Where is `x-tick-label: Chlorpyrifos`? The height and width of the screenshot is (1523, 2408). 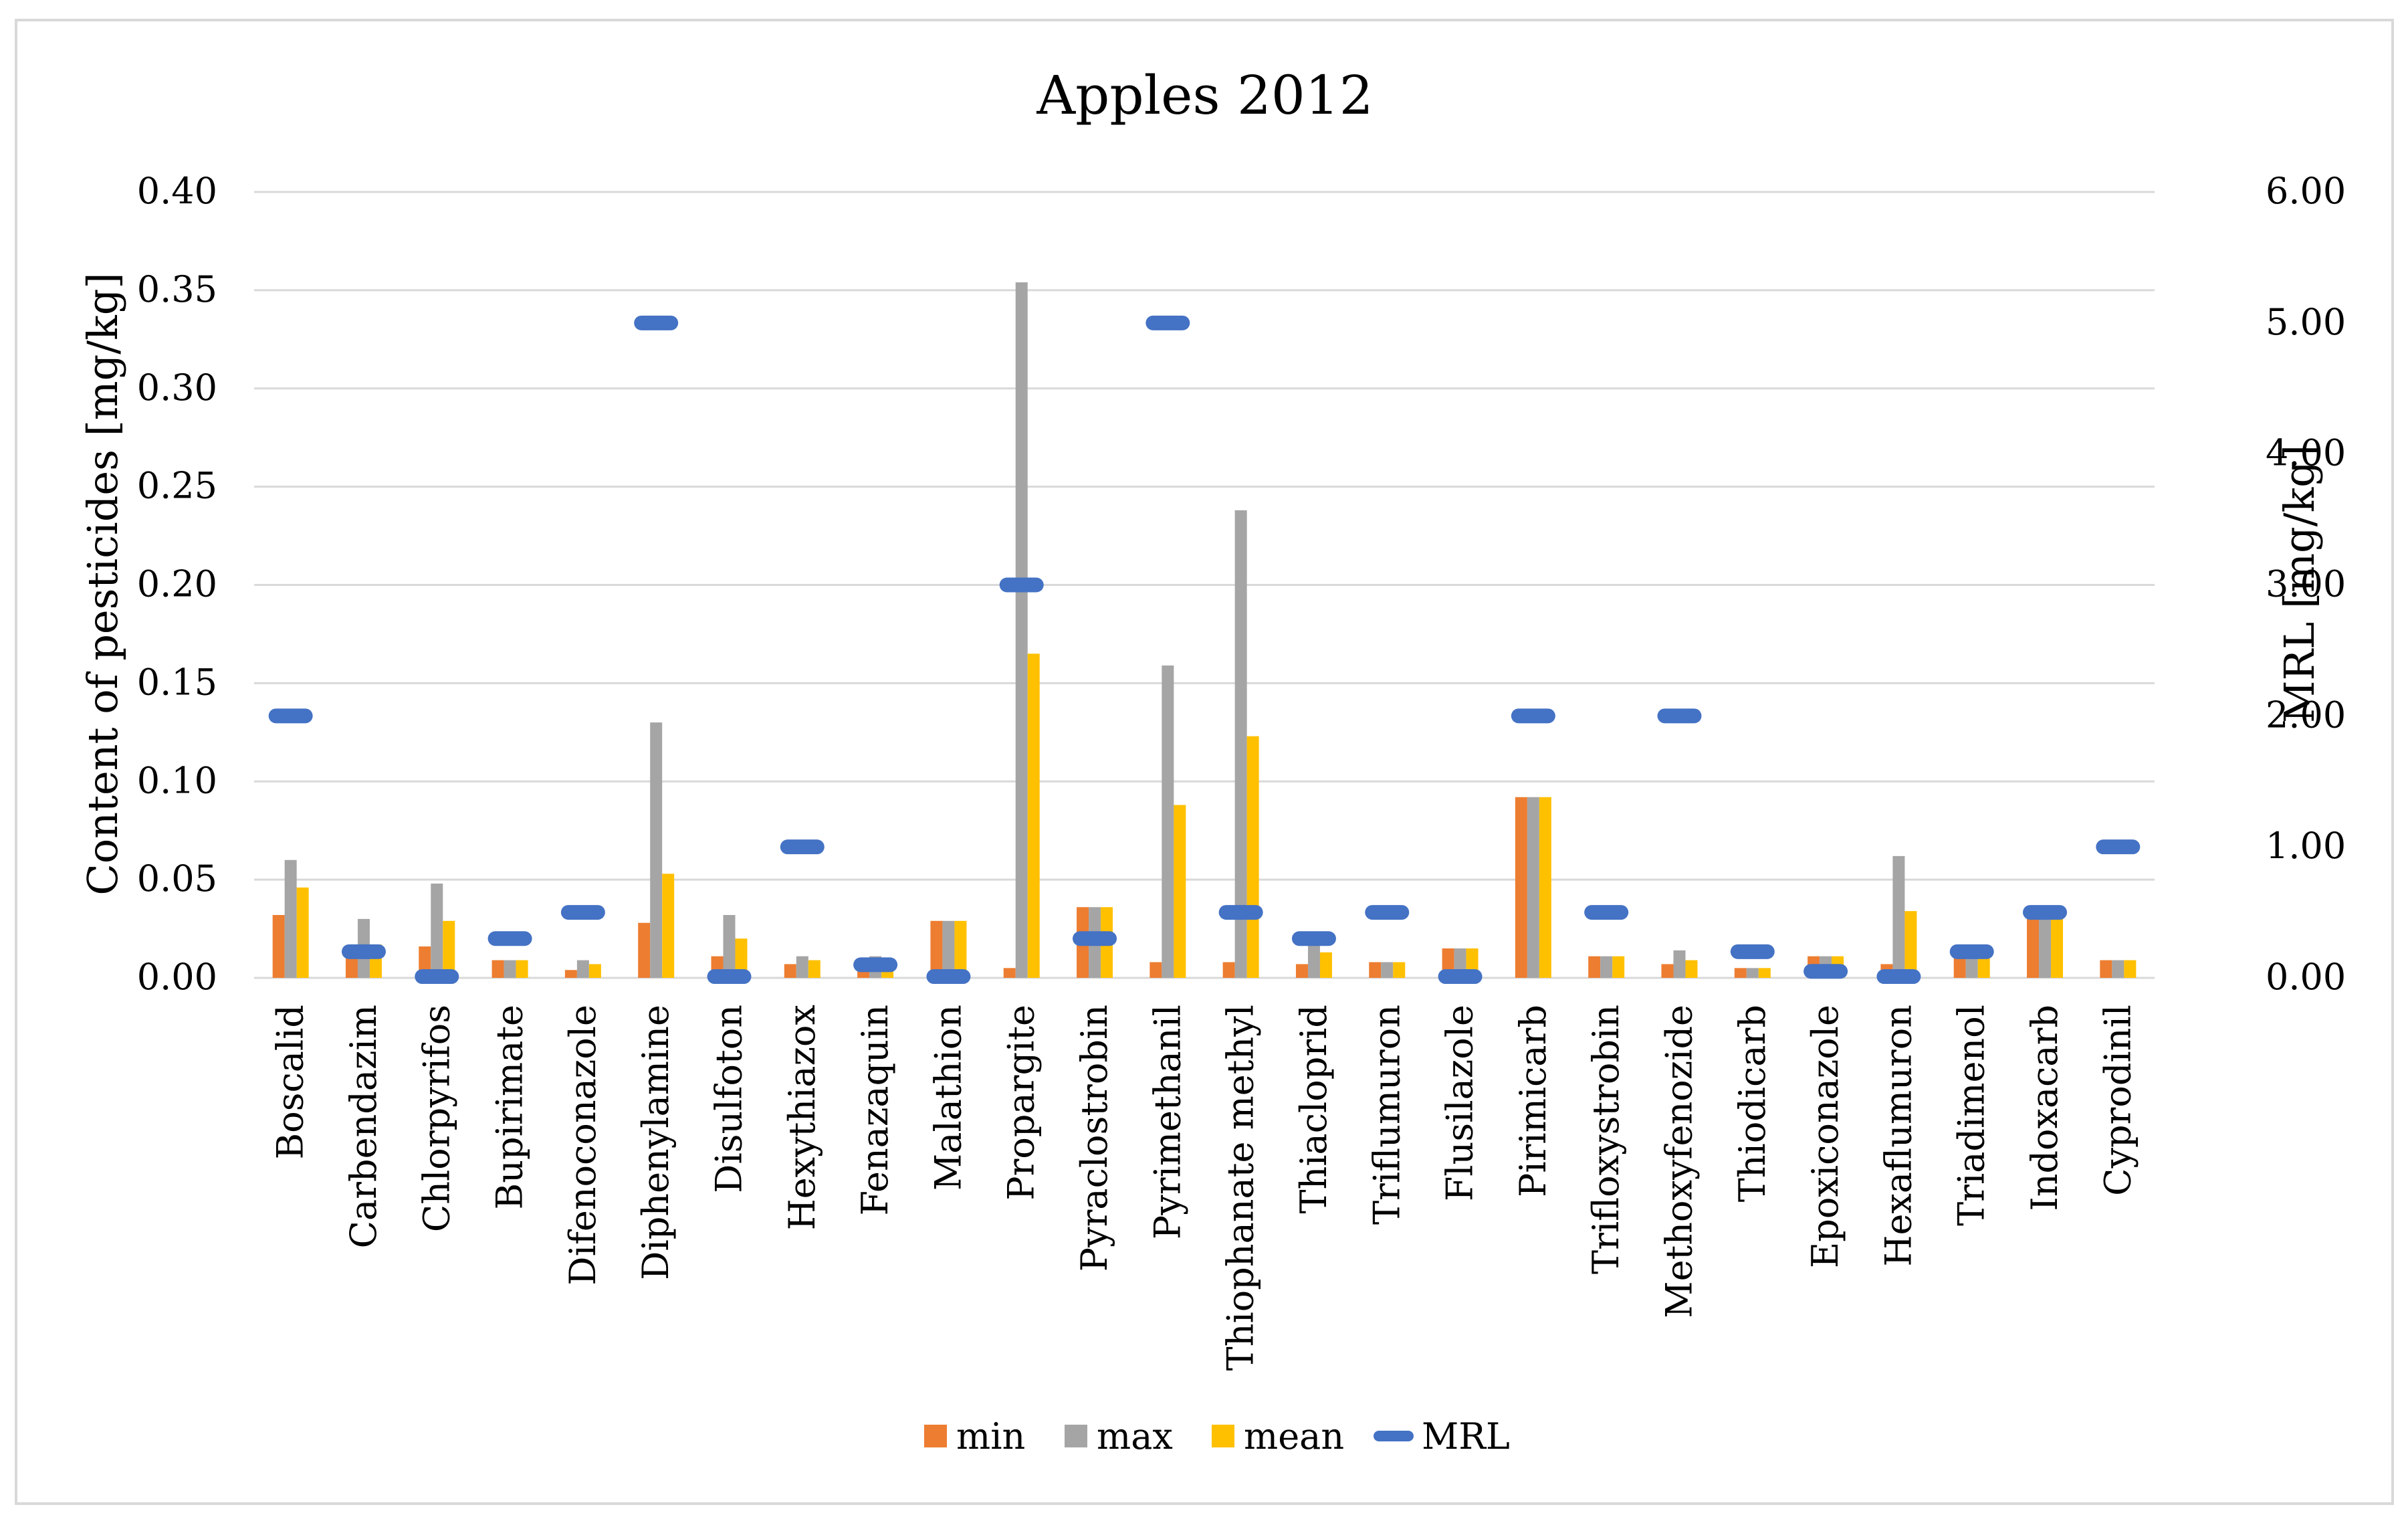 x-tick-label: Chlorpyrifos is located at coordinates (436, 1118).